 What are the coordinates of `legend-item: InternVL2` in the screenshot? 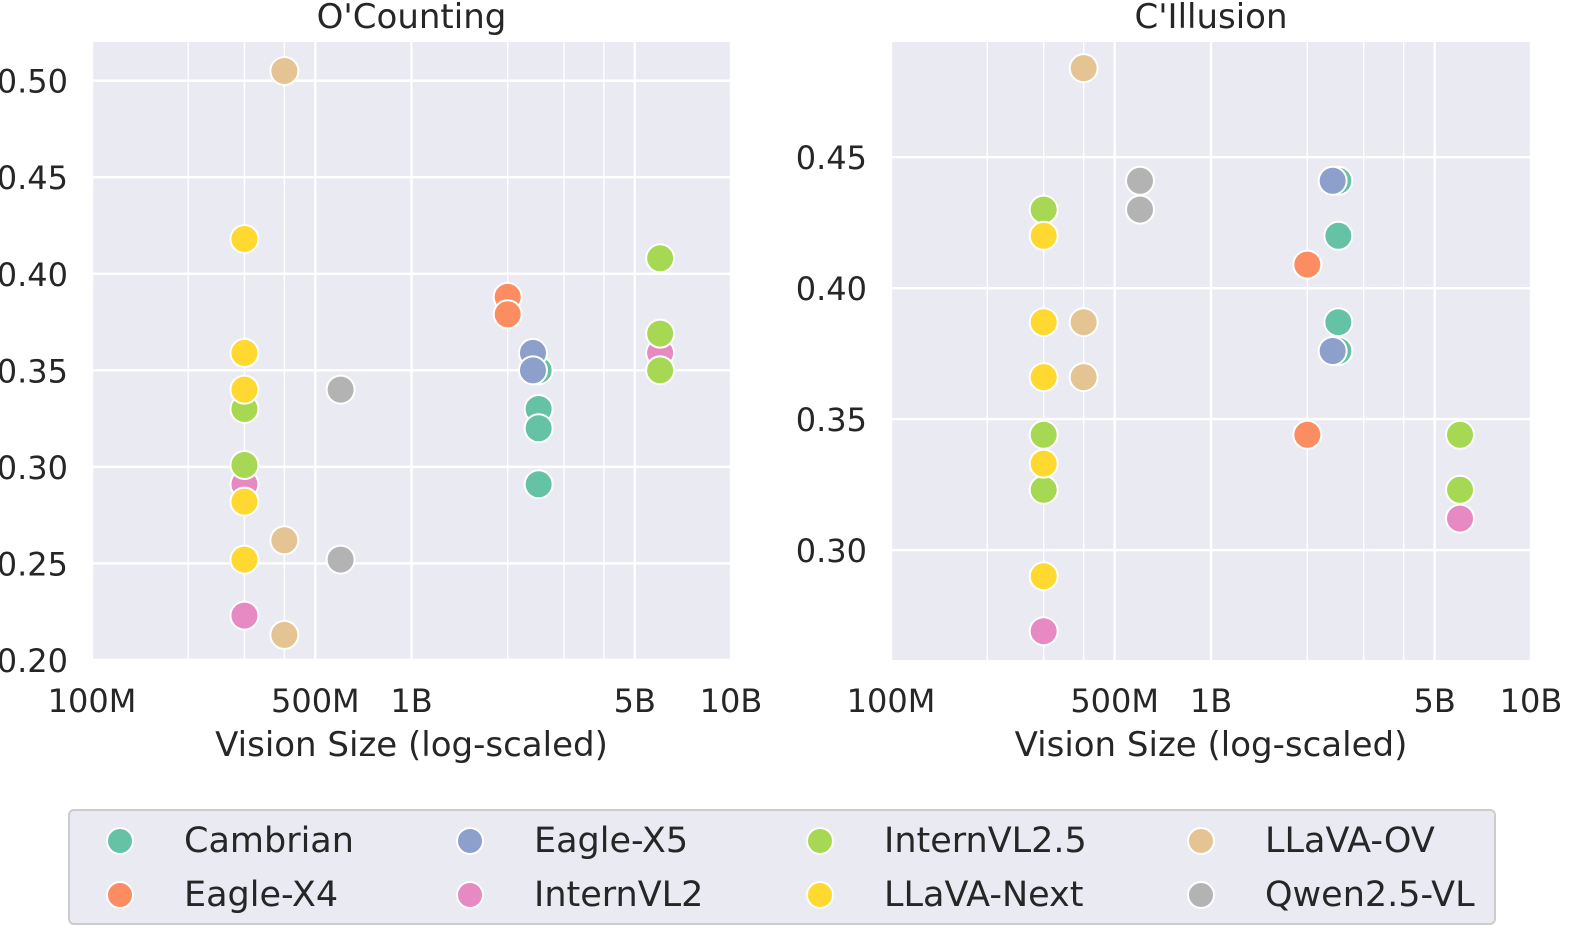 It's located at (579, 895).